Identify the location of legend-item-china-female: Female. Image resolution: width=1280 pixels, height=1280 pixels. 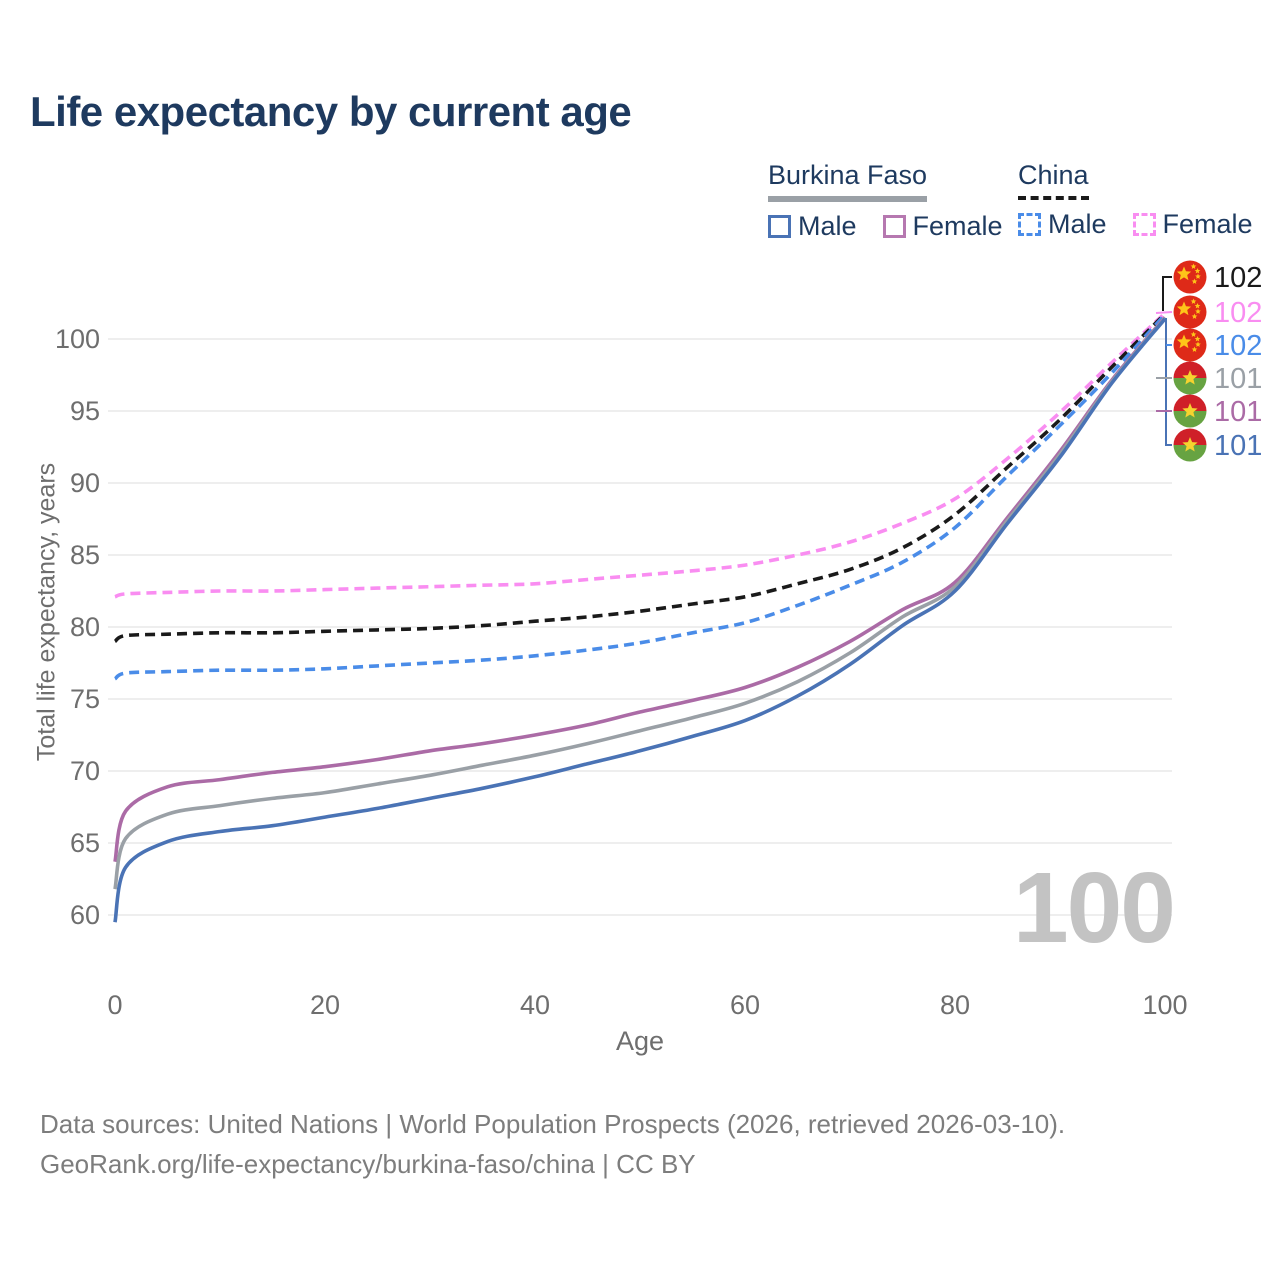
(1192, 224).